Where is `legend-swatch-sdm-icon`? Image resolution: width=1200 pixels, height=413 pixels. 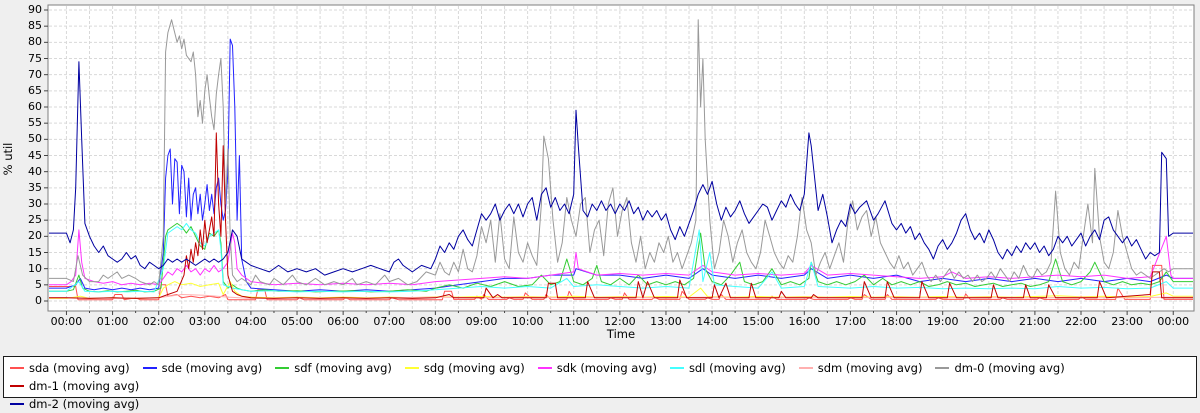 legend-swatch-sdm-icon is located at coordinates (805, 368).